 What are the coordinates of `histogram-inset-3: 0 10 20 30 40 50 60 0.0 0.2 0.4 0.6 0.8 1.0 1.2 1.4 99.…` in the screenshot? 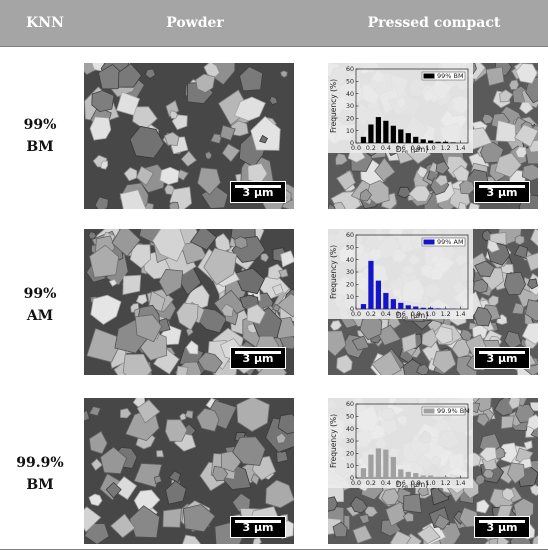 It's located at (400, 443).